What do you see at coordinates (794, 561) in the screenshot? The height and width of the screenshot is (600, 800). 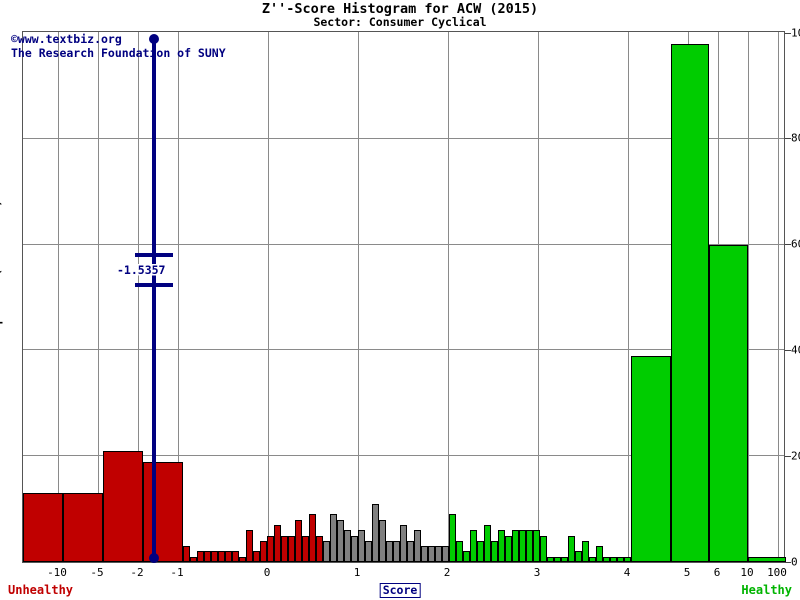 I see `y-tick-label: 0` at bounding box center [794, 561].